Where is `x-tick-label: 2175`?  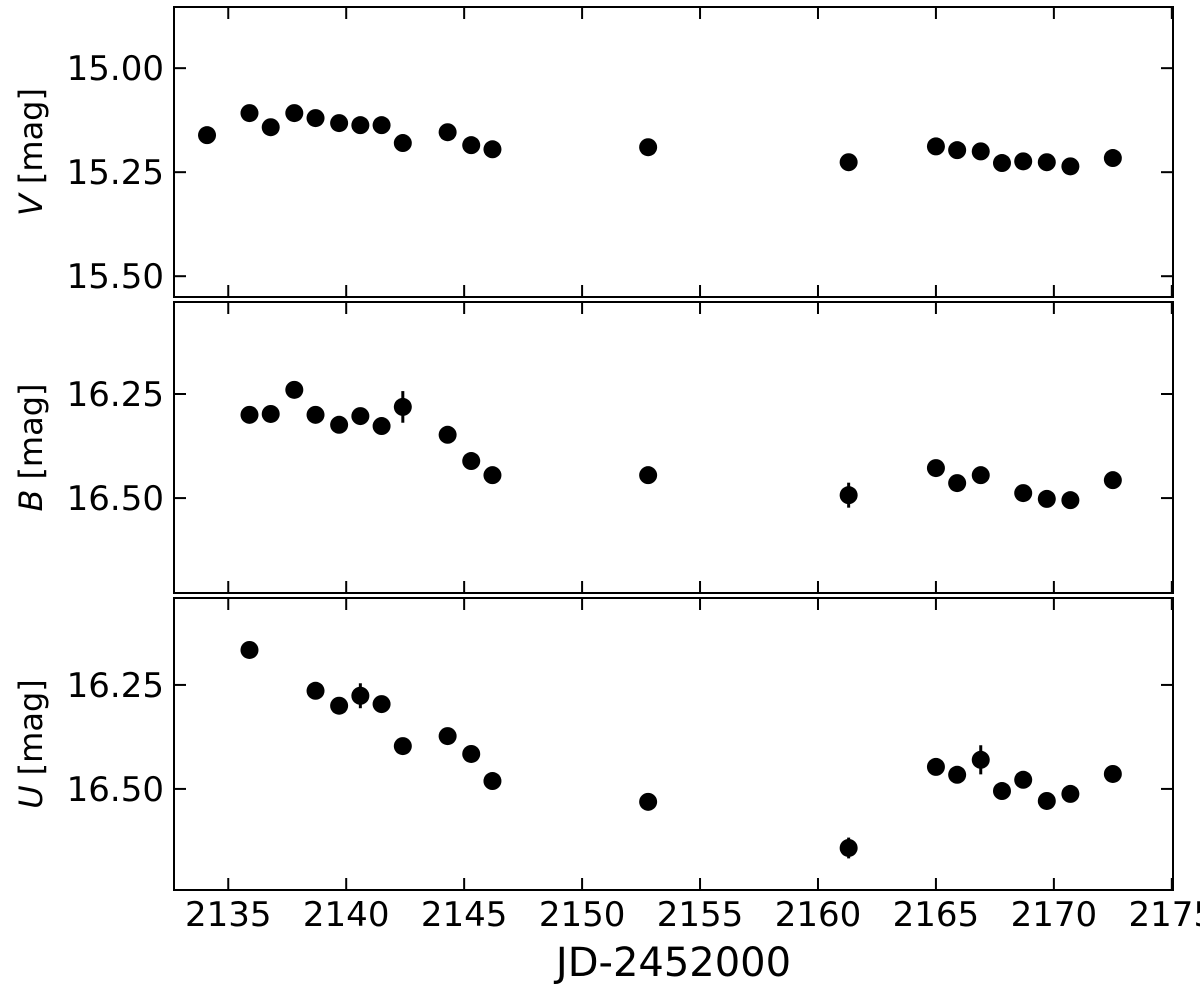
x-tick-label: 2175 is located at coordinates (1164, 915).